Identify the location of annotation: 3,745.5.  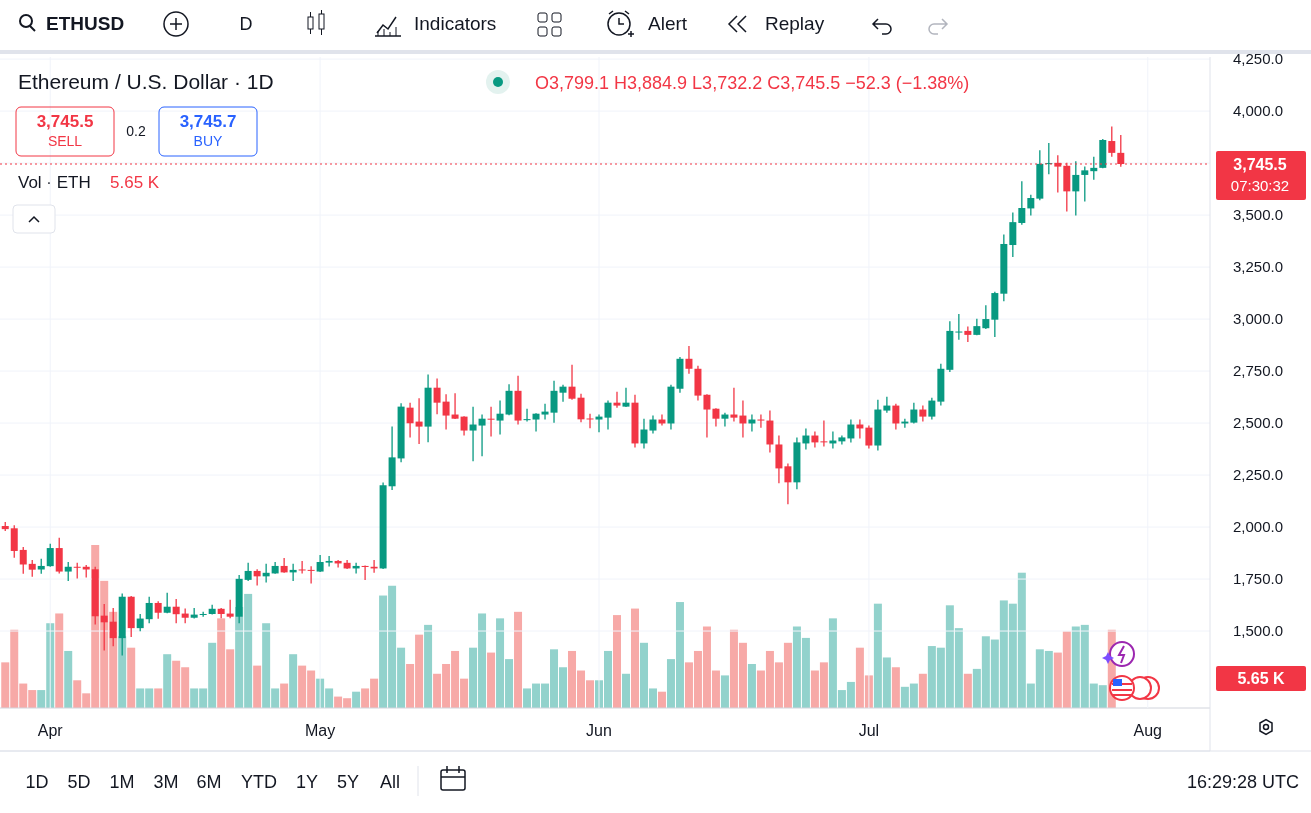
(65, 121).